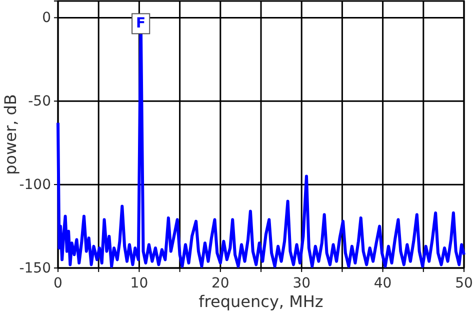 The width and height of the screenshot is (474, 313). Describe the element at coordinates (464, 284) in the screenshot. I see `x-tick-label: 50` at that location.